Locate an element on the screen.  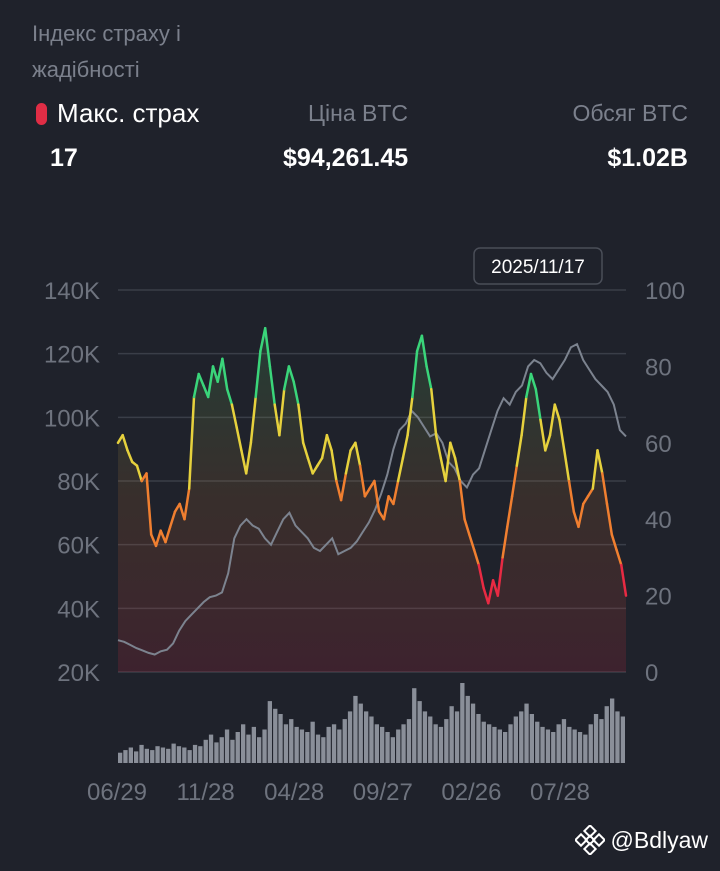
btc-price-value: $94,261.45 is located at coordinates (346, 158).